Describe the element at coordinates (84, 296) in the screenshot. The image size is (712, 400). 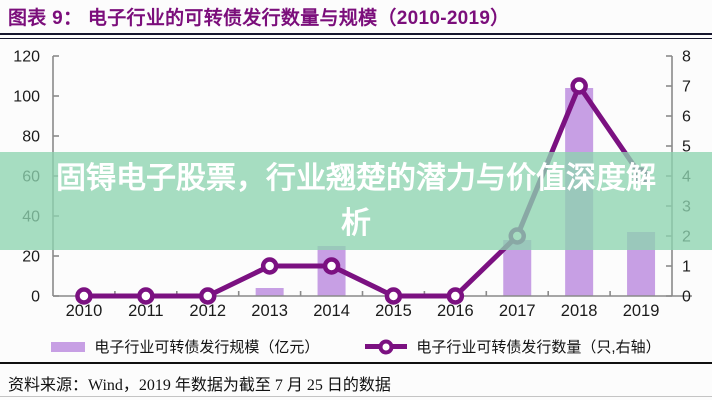
I see `marker-2010` at that location.